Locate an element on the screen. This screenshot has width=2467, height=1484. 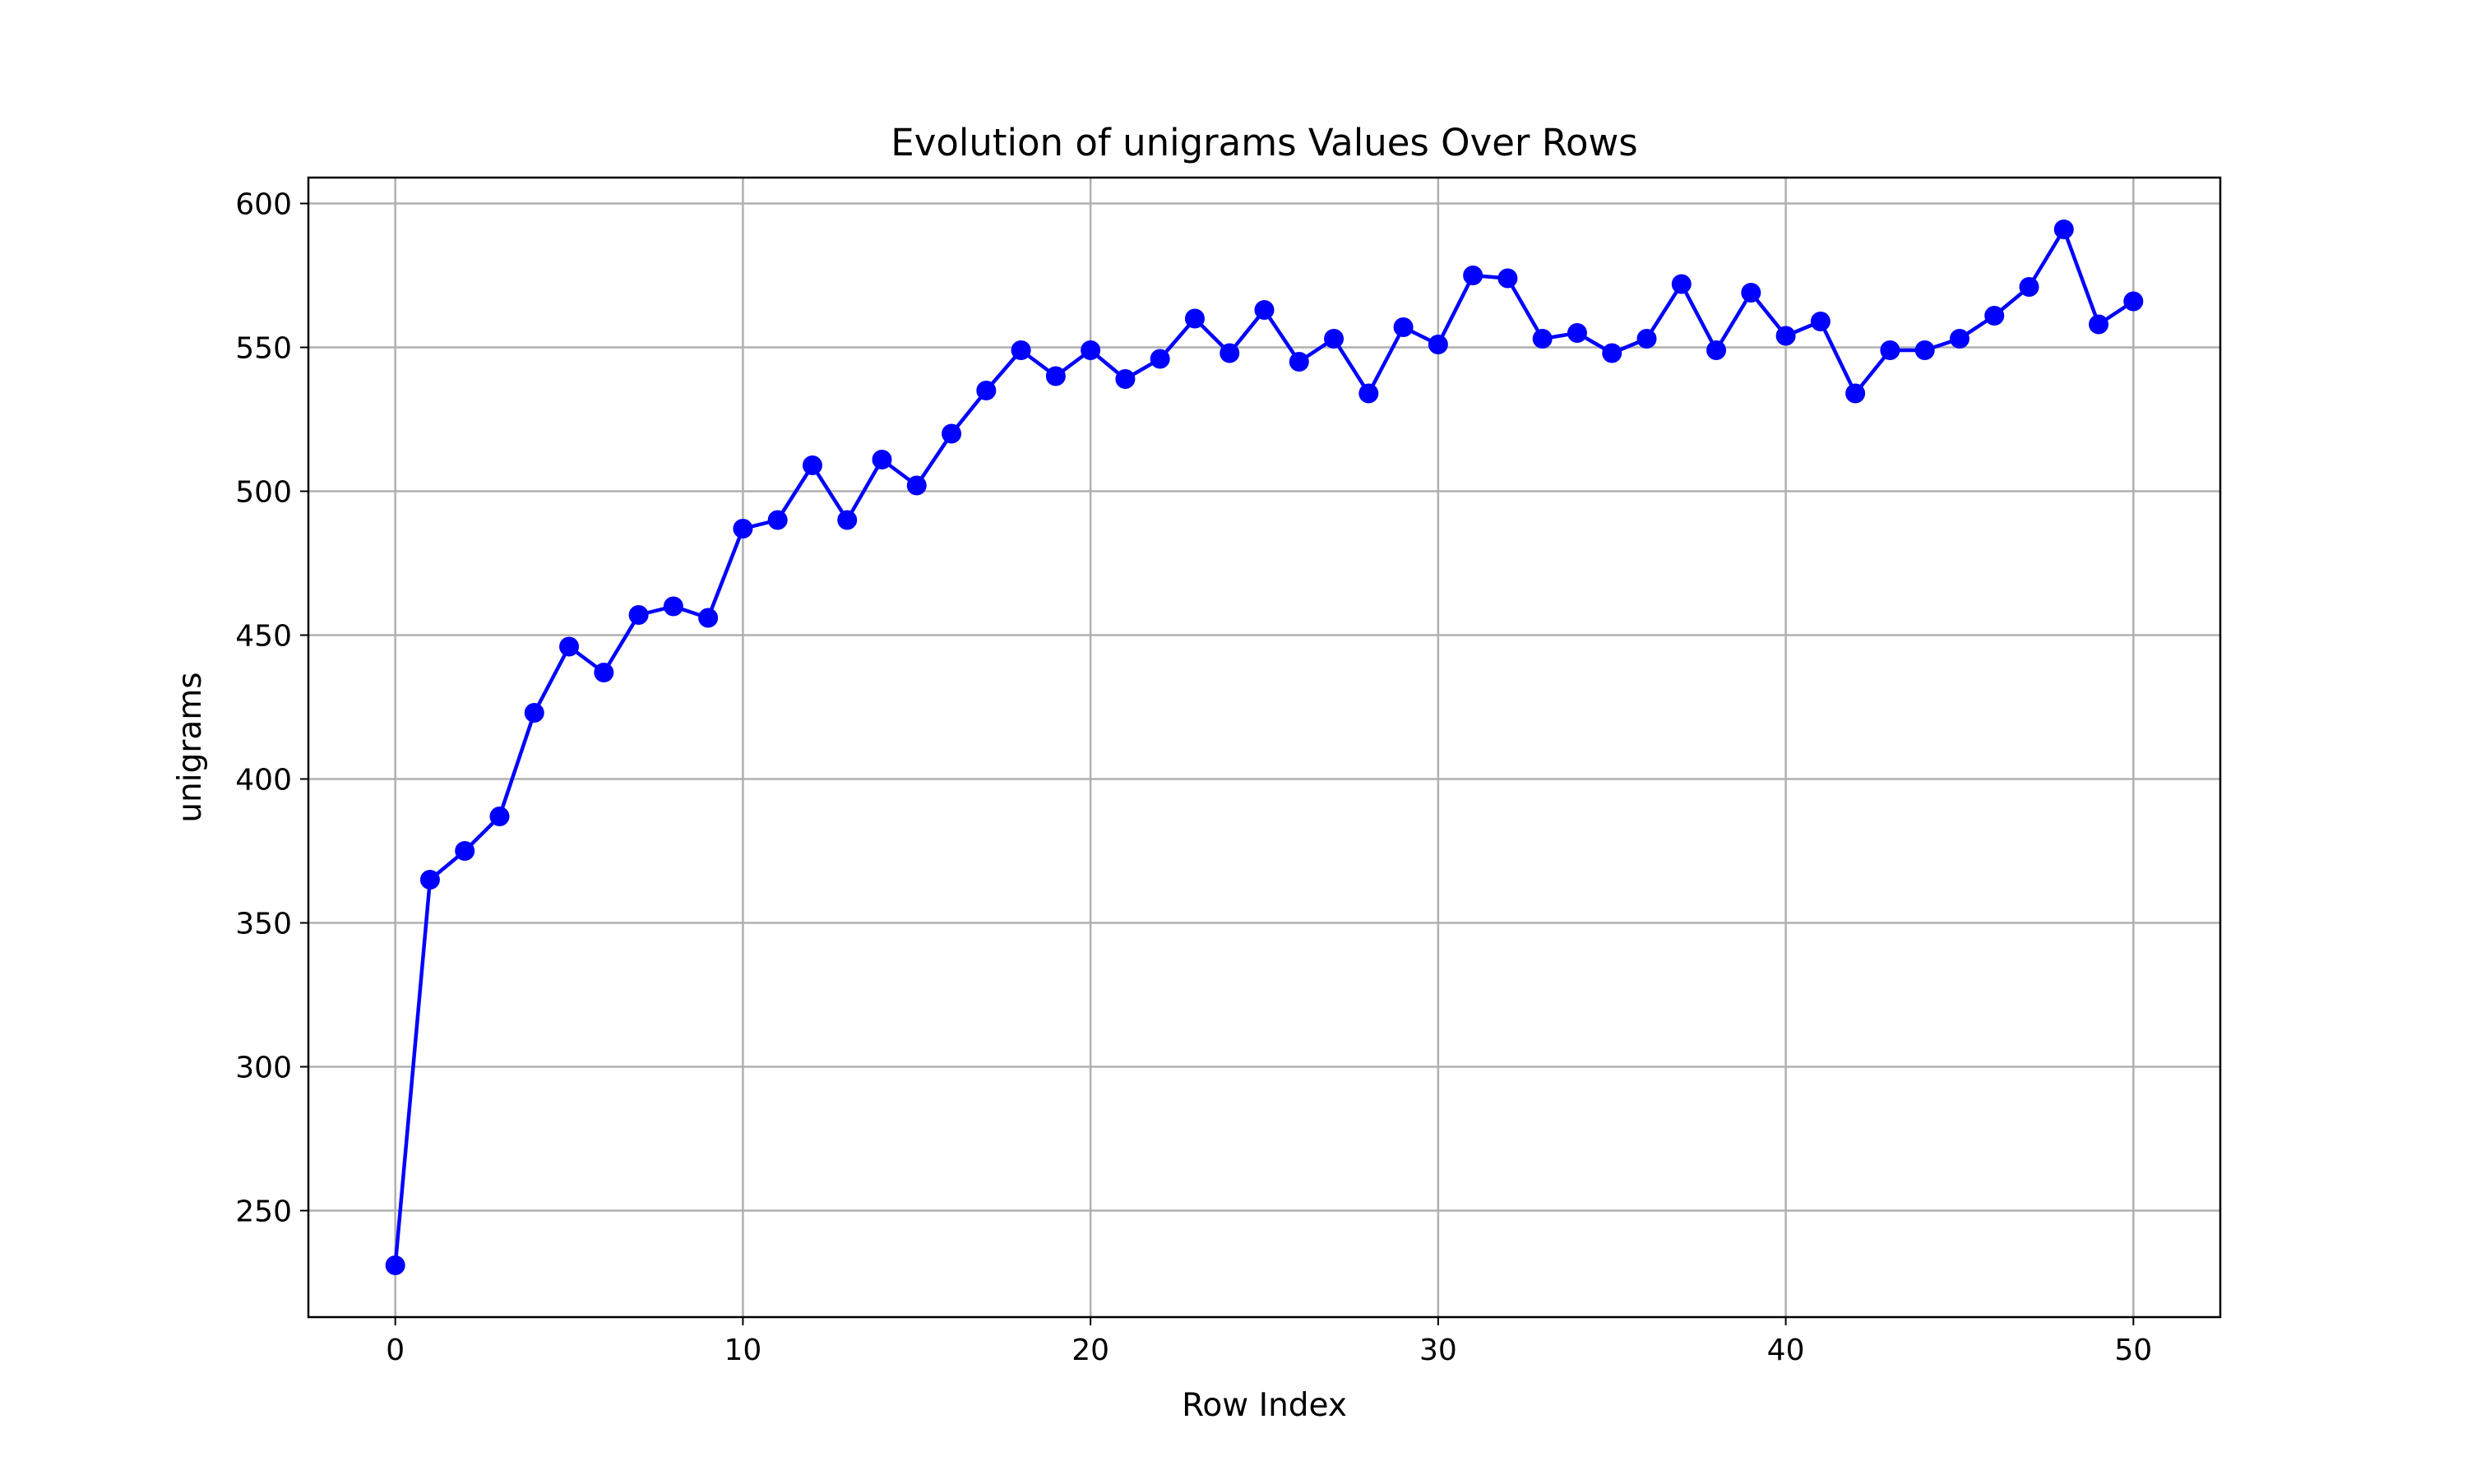
x-tick-label: 0 is located at coordinates (395, 1350).